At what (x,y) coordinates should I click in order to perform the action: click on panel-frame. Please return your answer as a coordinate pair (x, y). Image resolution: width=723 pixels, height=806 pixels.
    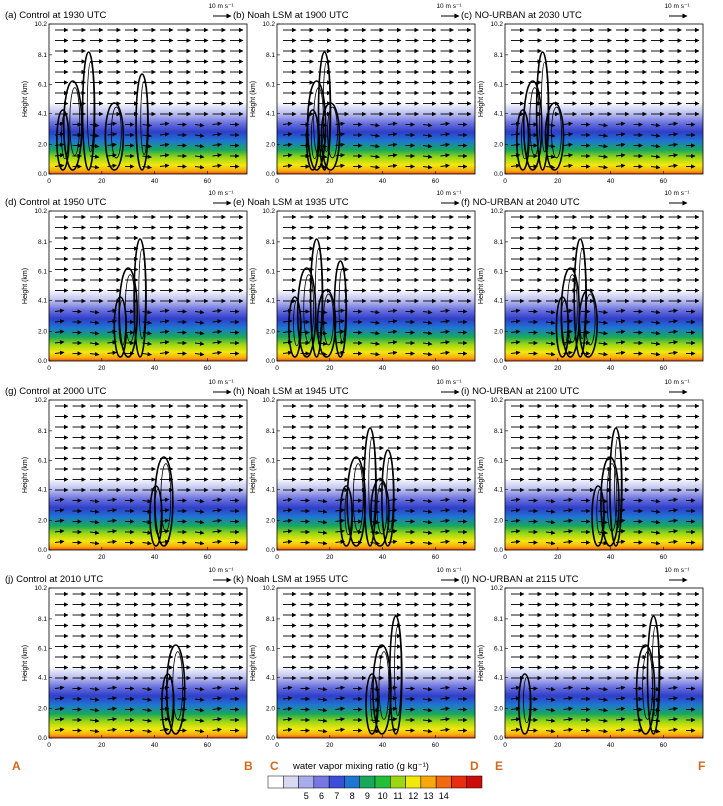
    Looking at the image, I should click on (148, 99).